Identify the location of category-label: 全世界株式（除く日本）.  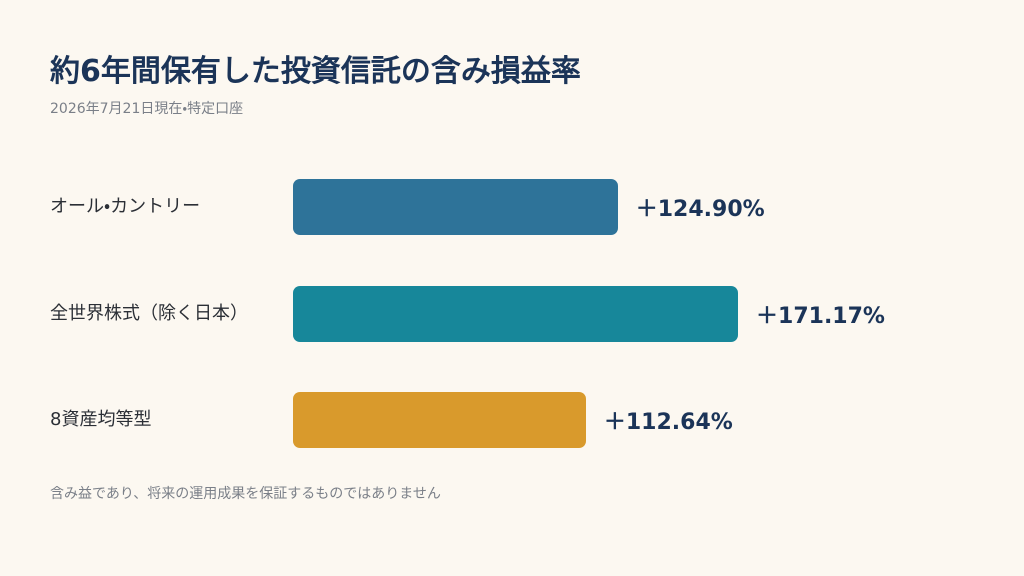
(149, 313).